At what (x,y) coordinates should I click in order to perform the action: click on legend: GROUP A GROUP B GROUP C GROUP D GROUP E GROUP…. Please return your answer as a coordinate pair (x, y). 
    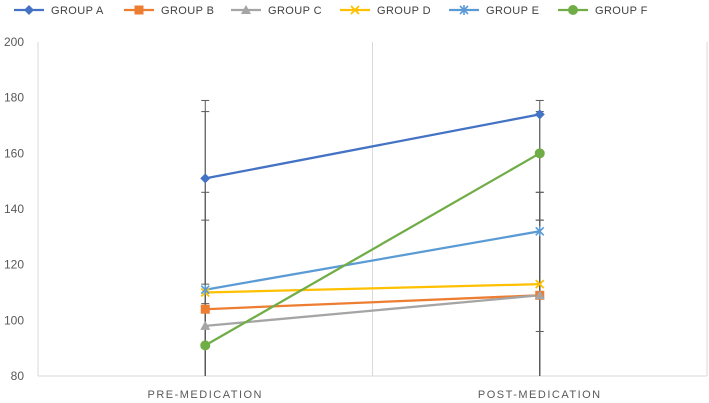
    Looking at the image, I should click on (331, 11).